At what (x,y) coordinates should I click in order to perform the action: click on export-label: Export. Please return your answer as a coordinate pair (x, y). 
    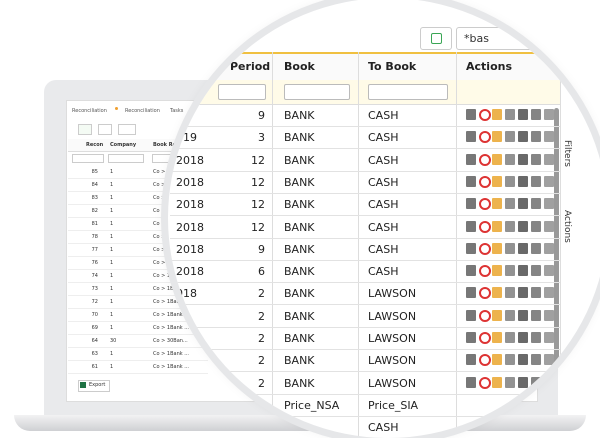
    Looking at the image, I should click on (97, 385).